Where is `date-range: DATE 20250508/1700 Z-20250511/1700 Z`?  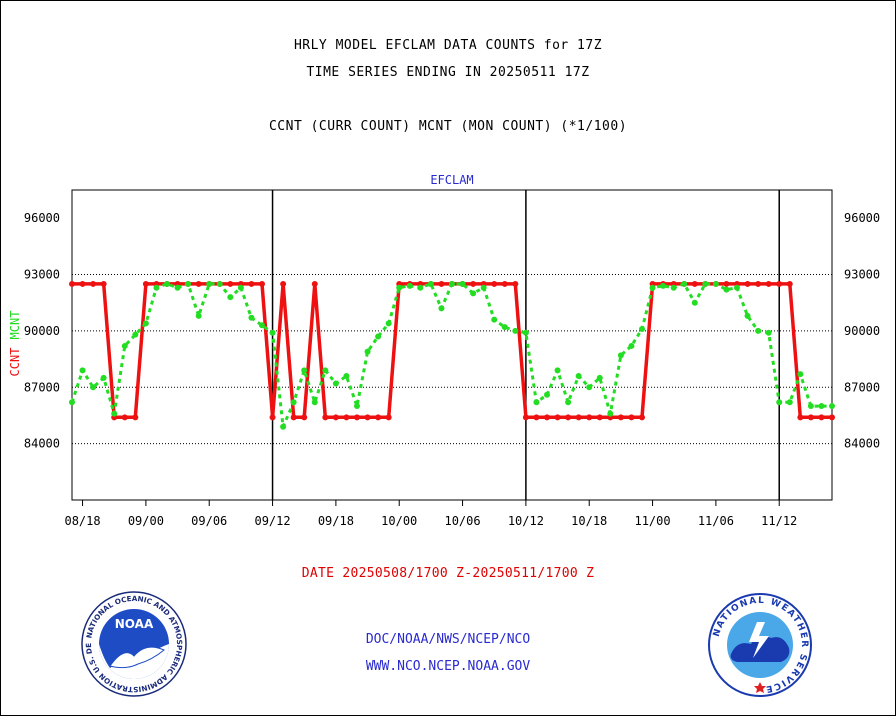
date-range: DATE 20250508/1700 Z-20250511/1700 Z is located at coordinates (448, 573).